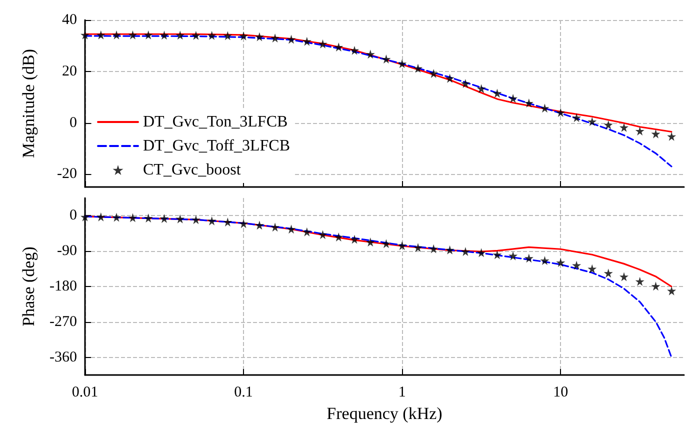 Image resolution: width=700 pixels, height=429 pixels. What do you see at coordinates (28, 286) in the screenshot?
I see `y-axis-title: Phase (deg)` at bounding box center [28, 286].